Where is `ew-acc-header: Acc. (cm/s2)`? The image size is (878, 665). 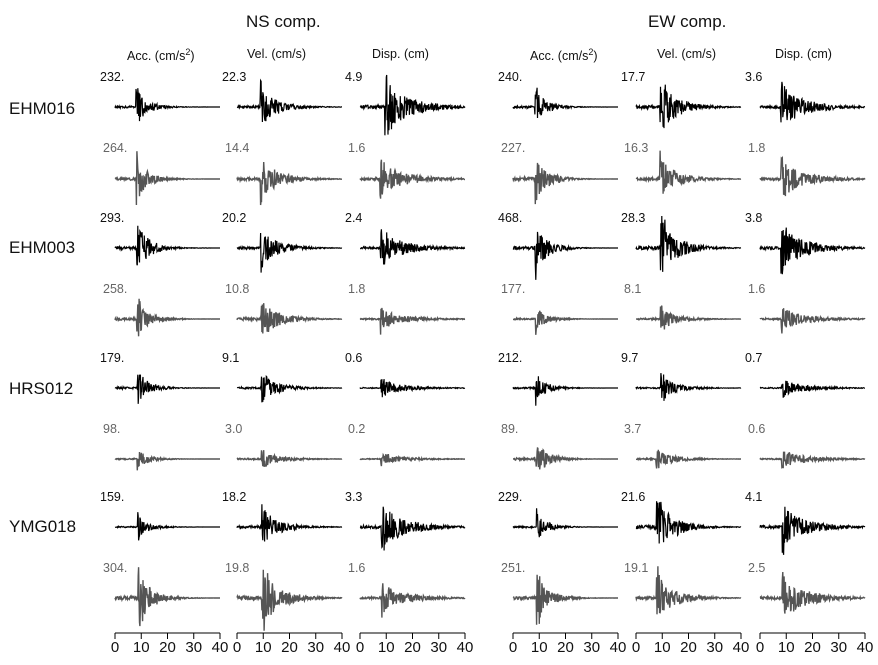
ew-acc-header: Acc. (cm/s2) is located at coordinates (564, 55).